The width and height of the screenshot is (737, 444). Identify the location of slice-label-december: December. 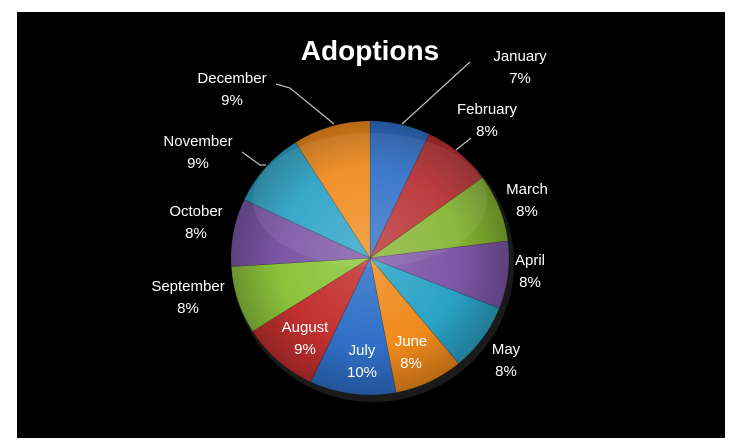
(231, 78).